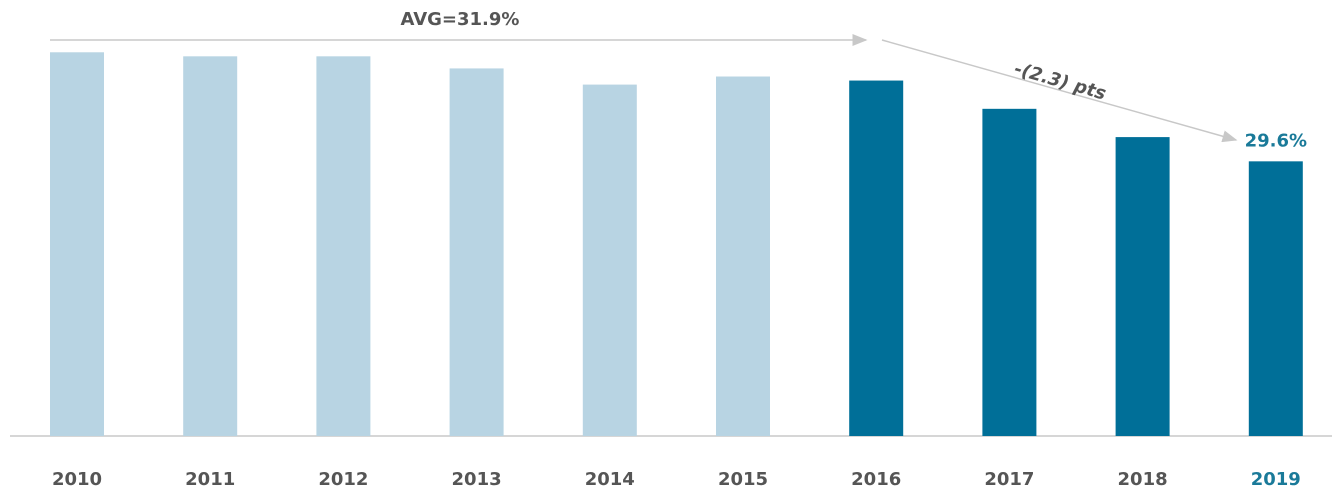  Describe the element at coordinates (876, 479) in the screenshot. I see `x-tick-label: 2016` at that location.